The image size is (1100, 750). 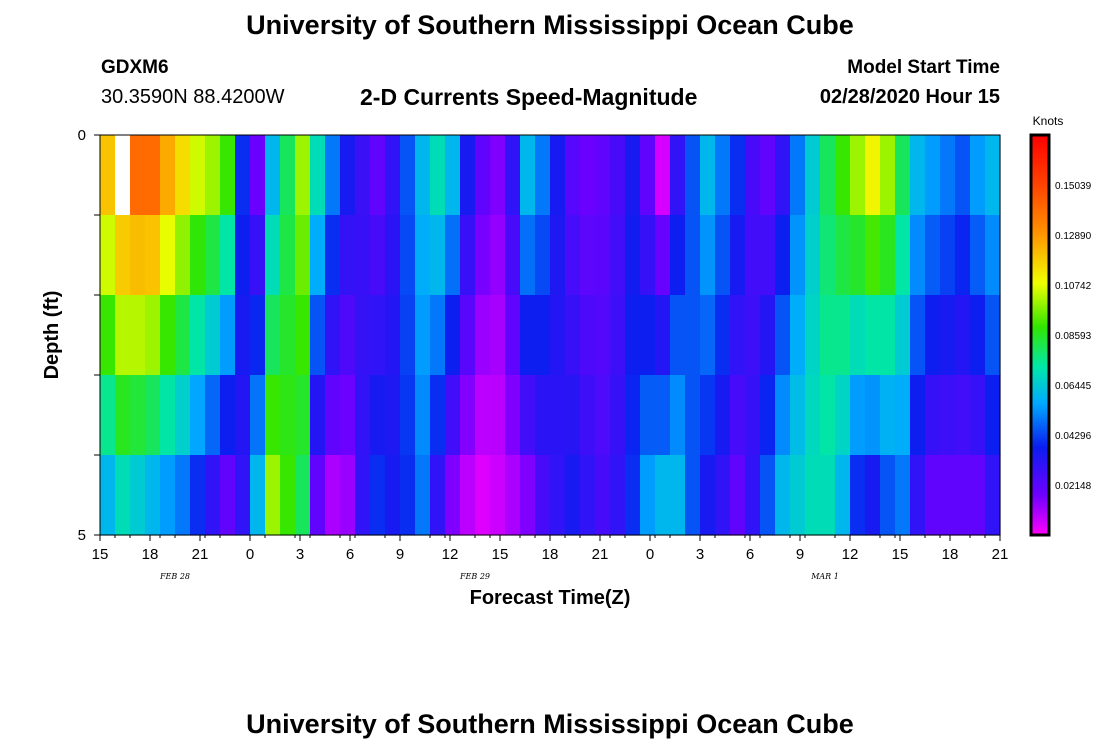 I want to click on y-axis-label: Depth (ft), so click(x=52, y=335).